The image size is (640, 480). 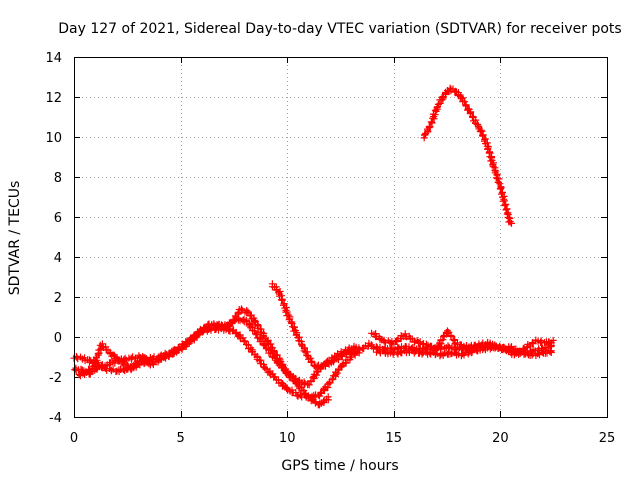 What do you see at coordinates (58, 298) in the screenshot?
I see `y-tick-label: 2` at bounding box center [58, 298].